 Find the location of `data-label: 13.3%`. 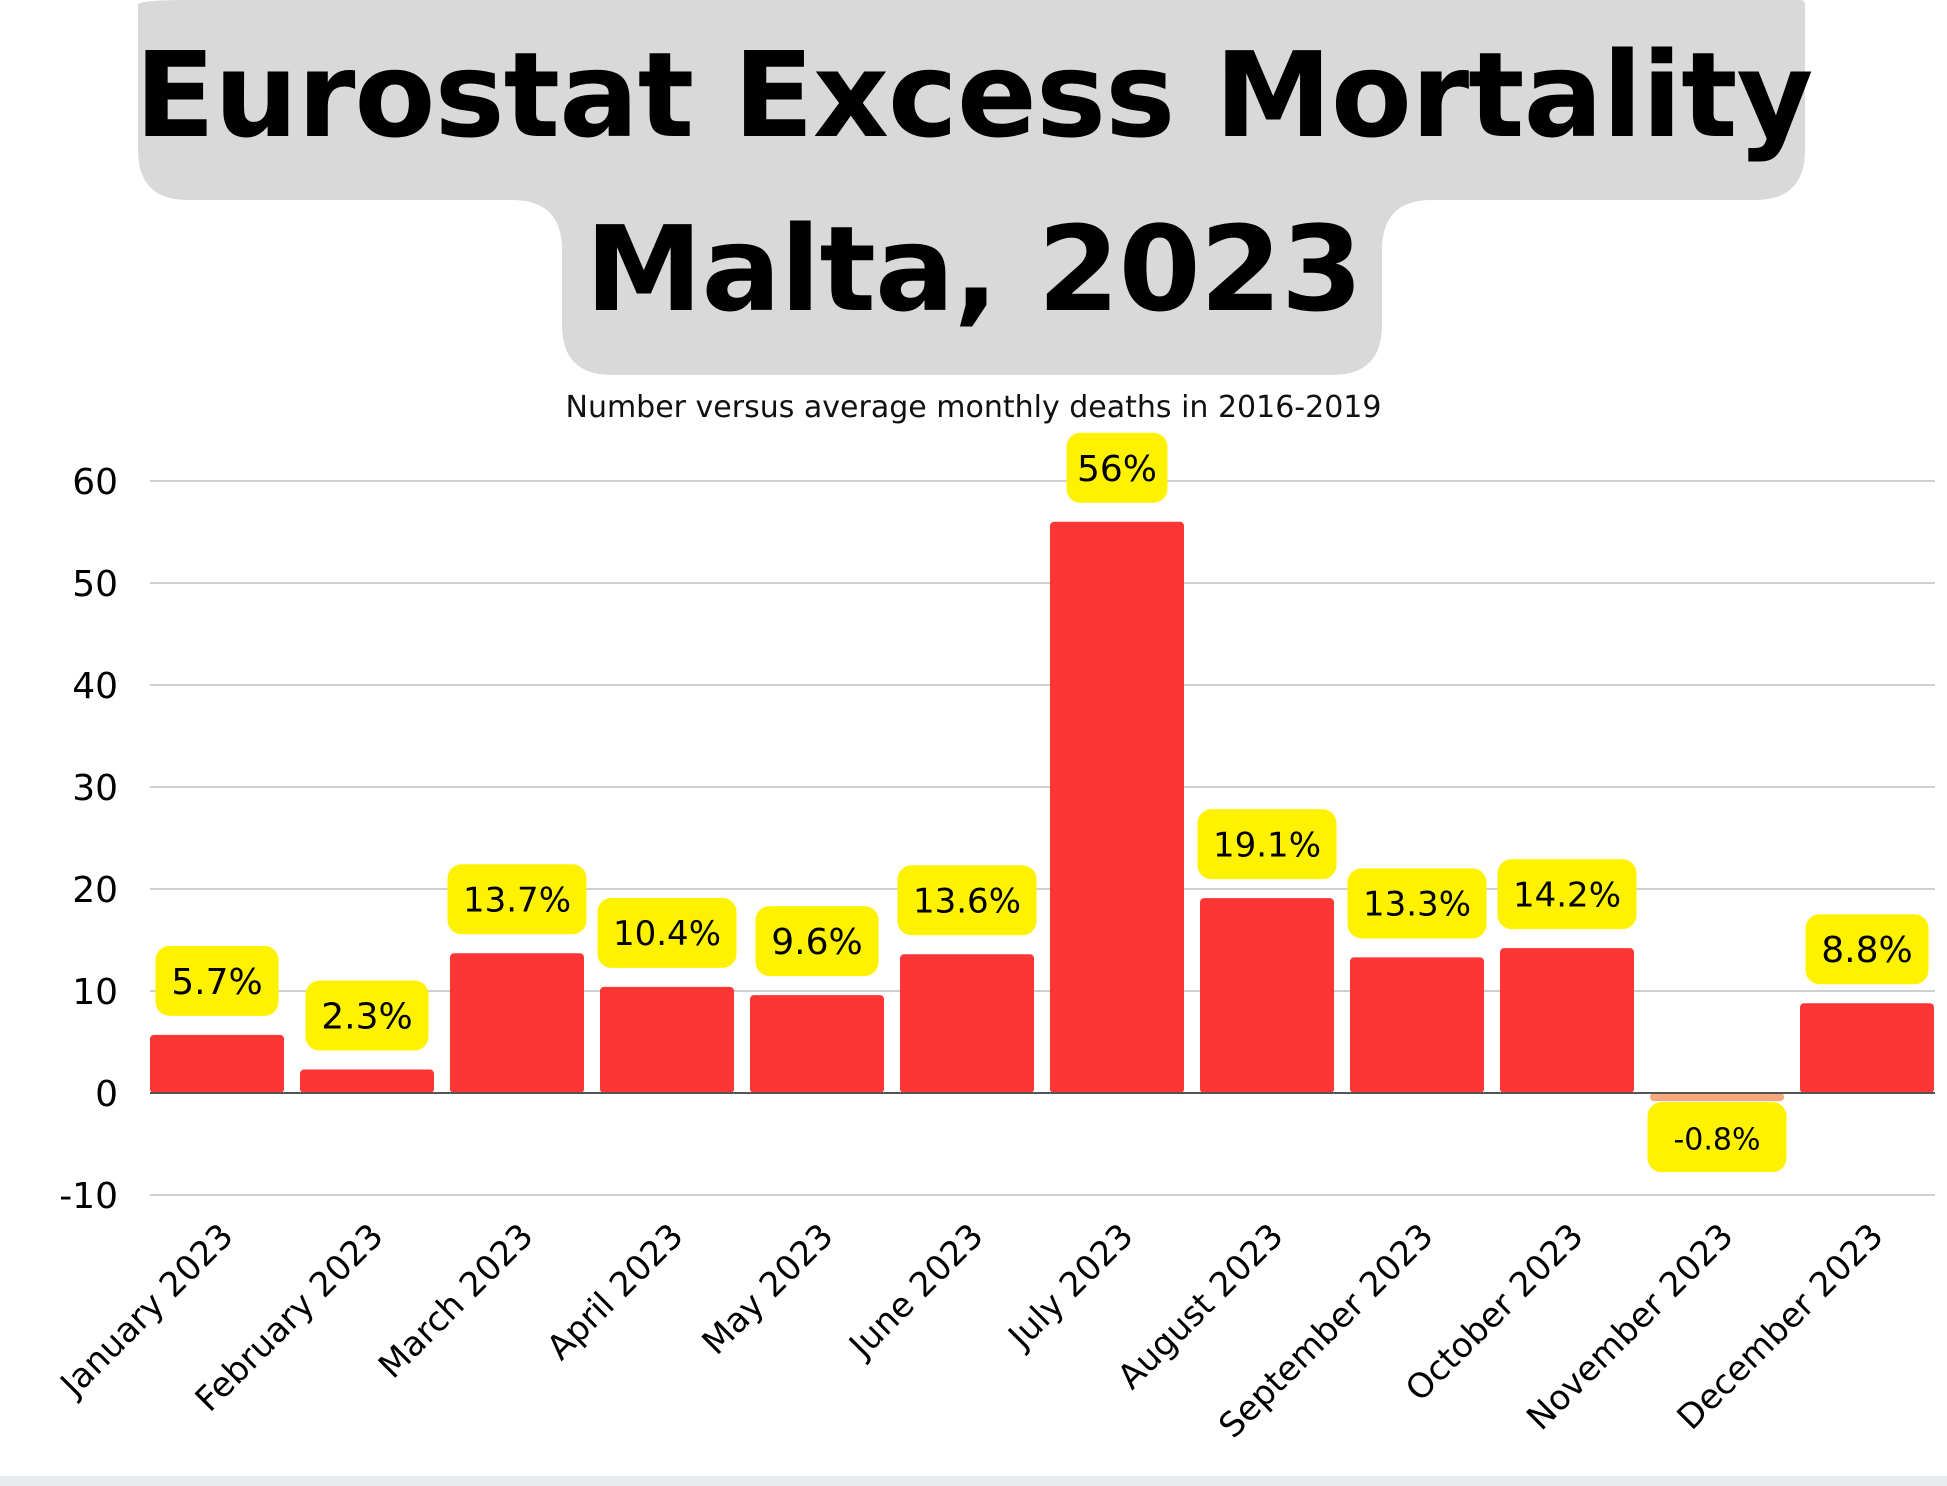

data-label: 13.3% is located at coordinates (1417, 903).